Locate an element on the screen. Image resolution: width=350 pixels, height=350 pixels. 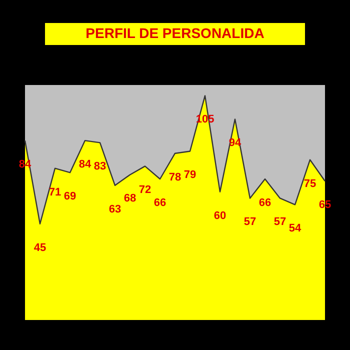
data-label: 84 is located at coordinates (85, 164).